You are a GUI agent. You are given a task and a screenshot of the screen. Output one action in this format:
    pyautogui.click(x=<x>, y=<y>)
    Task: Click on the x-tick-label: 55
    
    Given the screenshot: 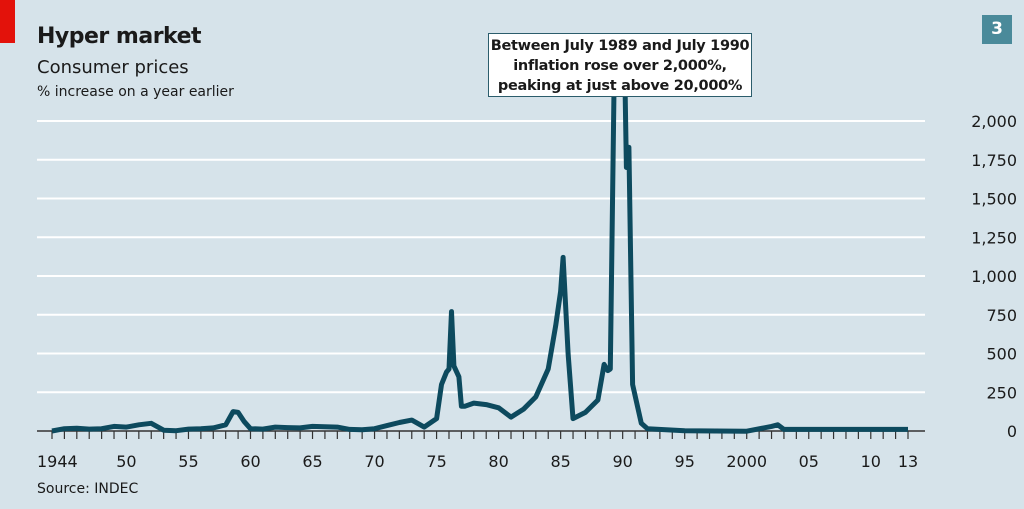 What is the action you would take?
    pyautogui.click(x=188, y=461)
    